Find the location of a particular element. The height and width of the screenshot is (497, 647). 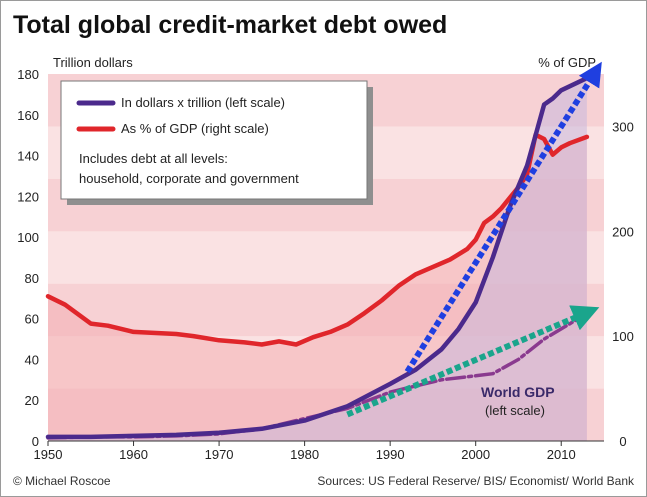

x-tick-label: 1950 is located at coordinates (48, 454).